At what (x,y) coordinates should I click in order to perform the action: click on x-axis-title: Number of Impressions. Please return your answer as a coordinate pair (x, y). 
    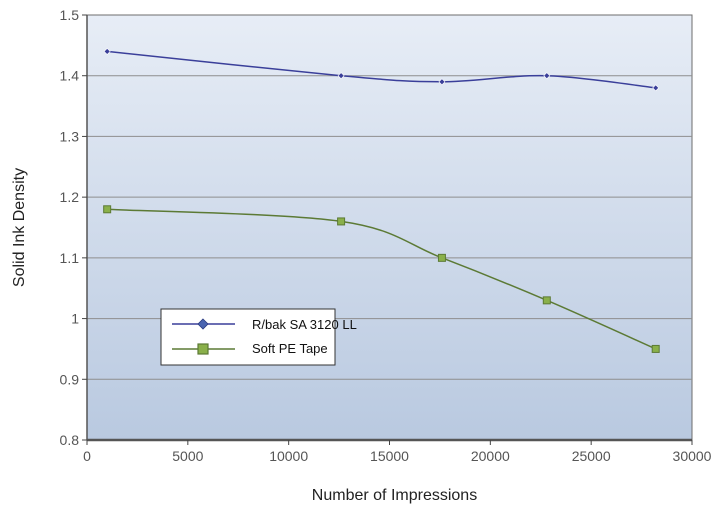
    Looking at the image, I should click on (394, 495).